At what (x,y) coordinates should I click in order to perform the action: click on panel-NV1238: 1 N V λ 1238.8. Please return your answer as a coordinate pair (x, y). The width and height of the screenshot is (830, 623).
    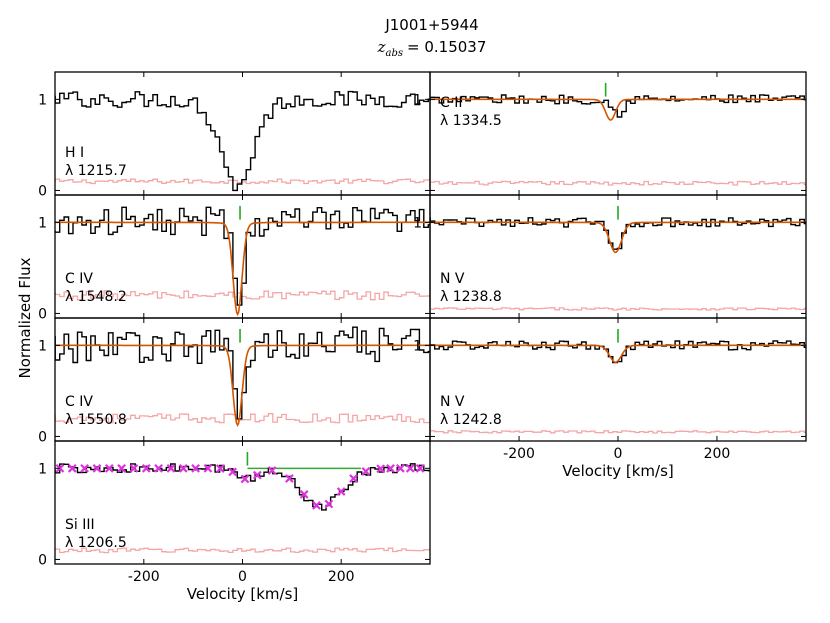
    Looking at the image, I should click on (610, 256).